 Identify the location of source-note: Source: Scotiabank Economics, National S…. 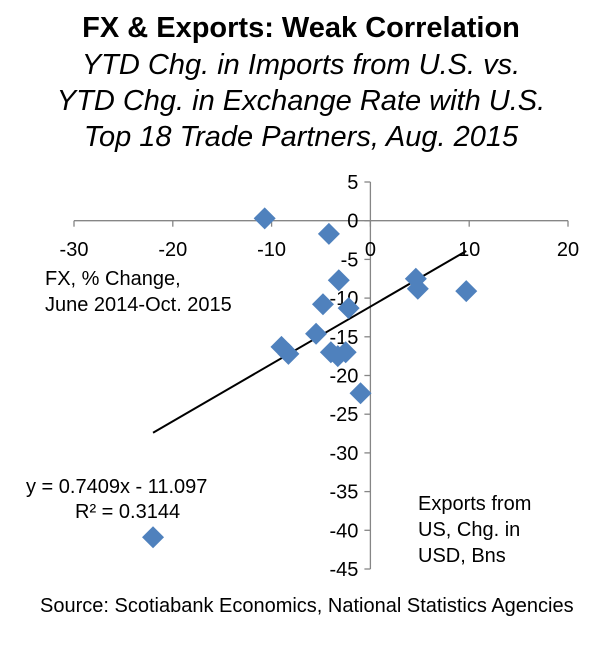
(307, 606).